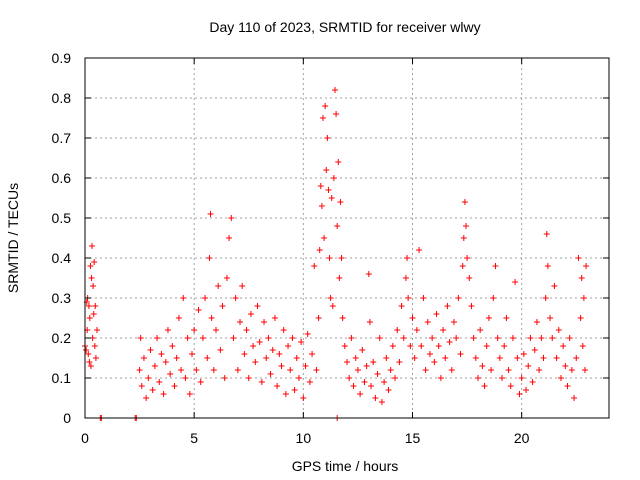  What do you see at coordinates (522, 438) in the screenshot?
I see `x-tick-label: 20` at bounding box center [522, 438].